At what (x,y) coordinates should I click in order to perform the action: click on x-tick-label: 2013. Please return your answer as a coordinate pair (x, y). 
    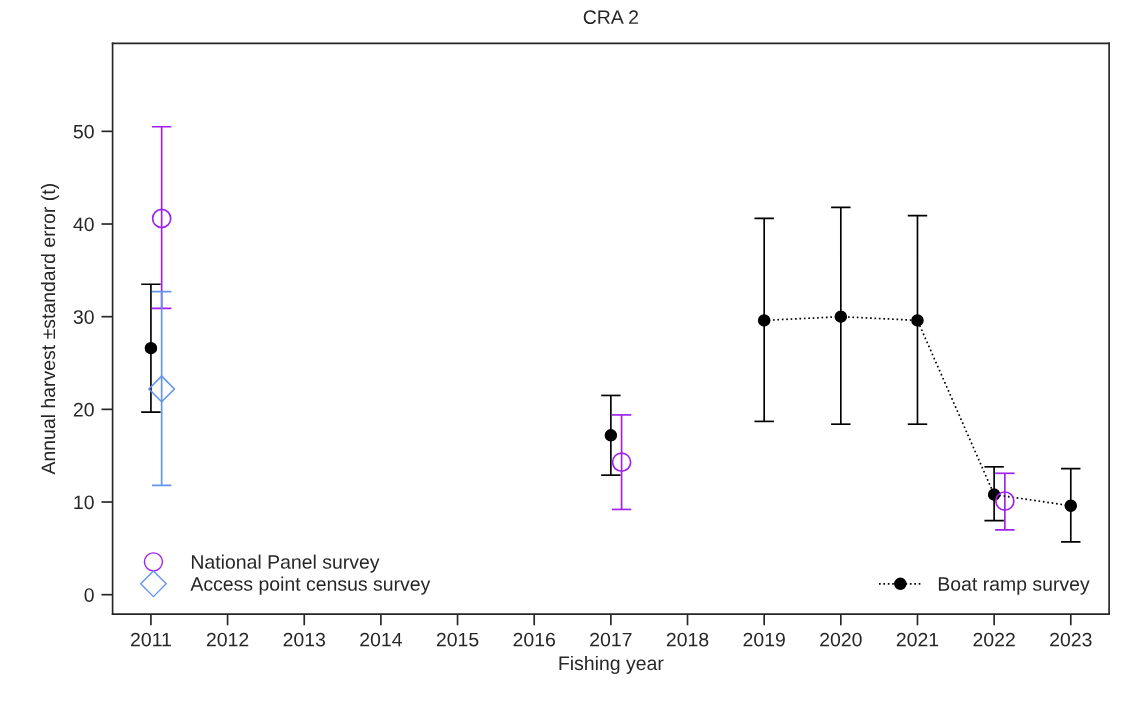
    Looking at the image, I should click on (304, 639).